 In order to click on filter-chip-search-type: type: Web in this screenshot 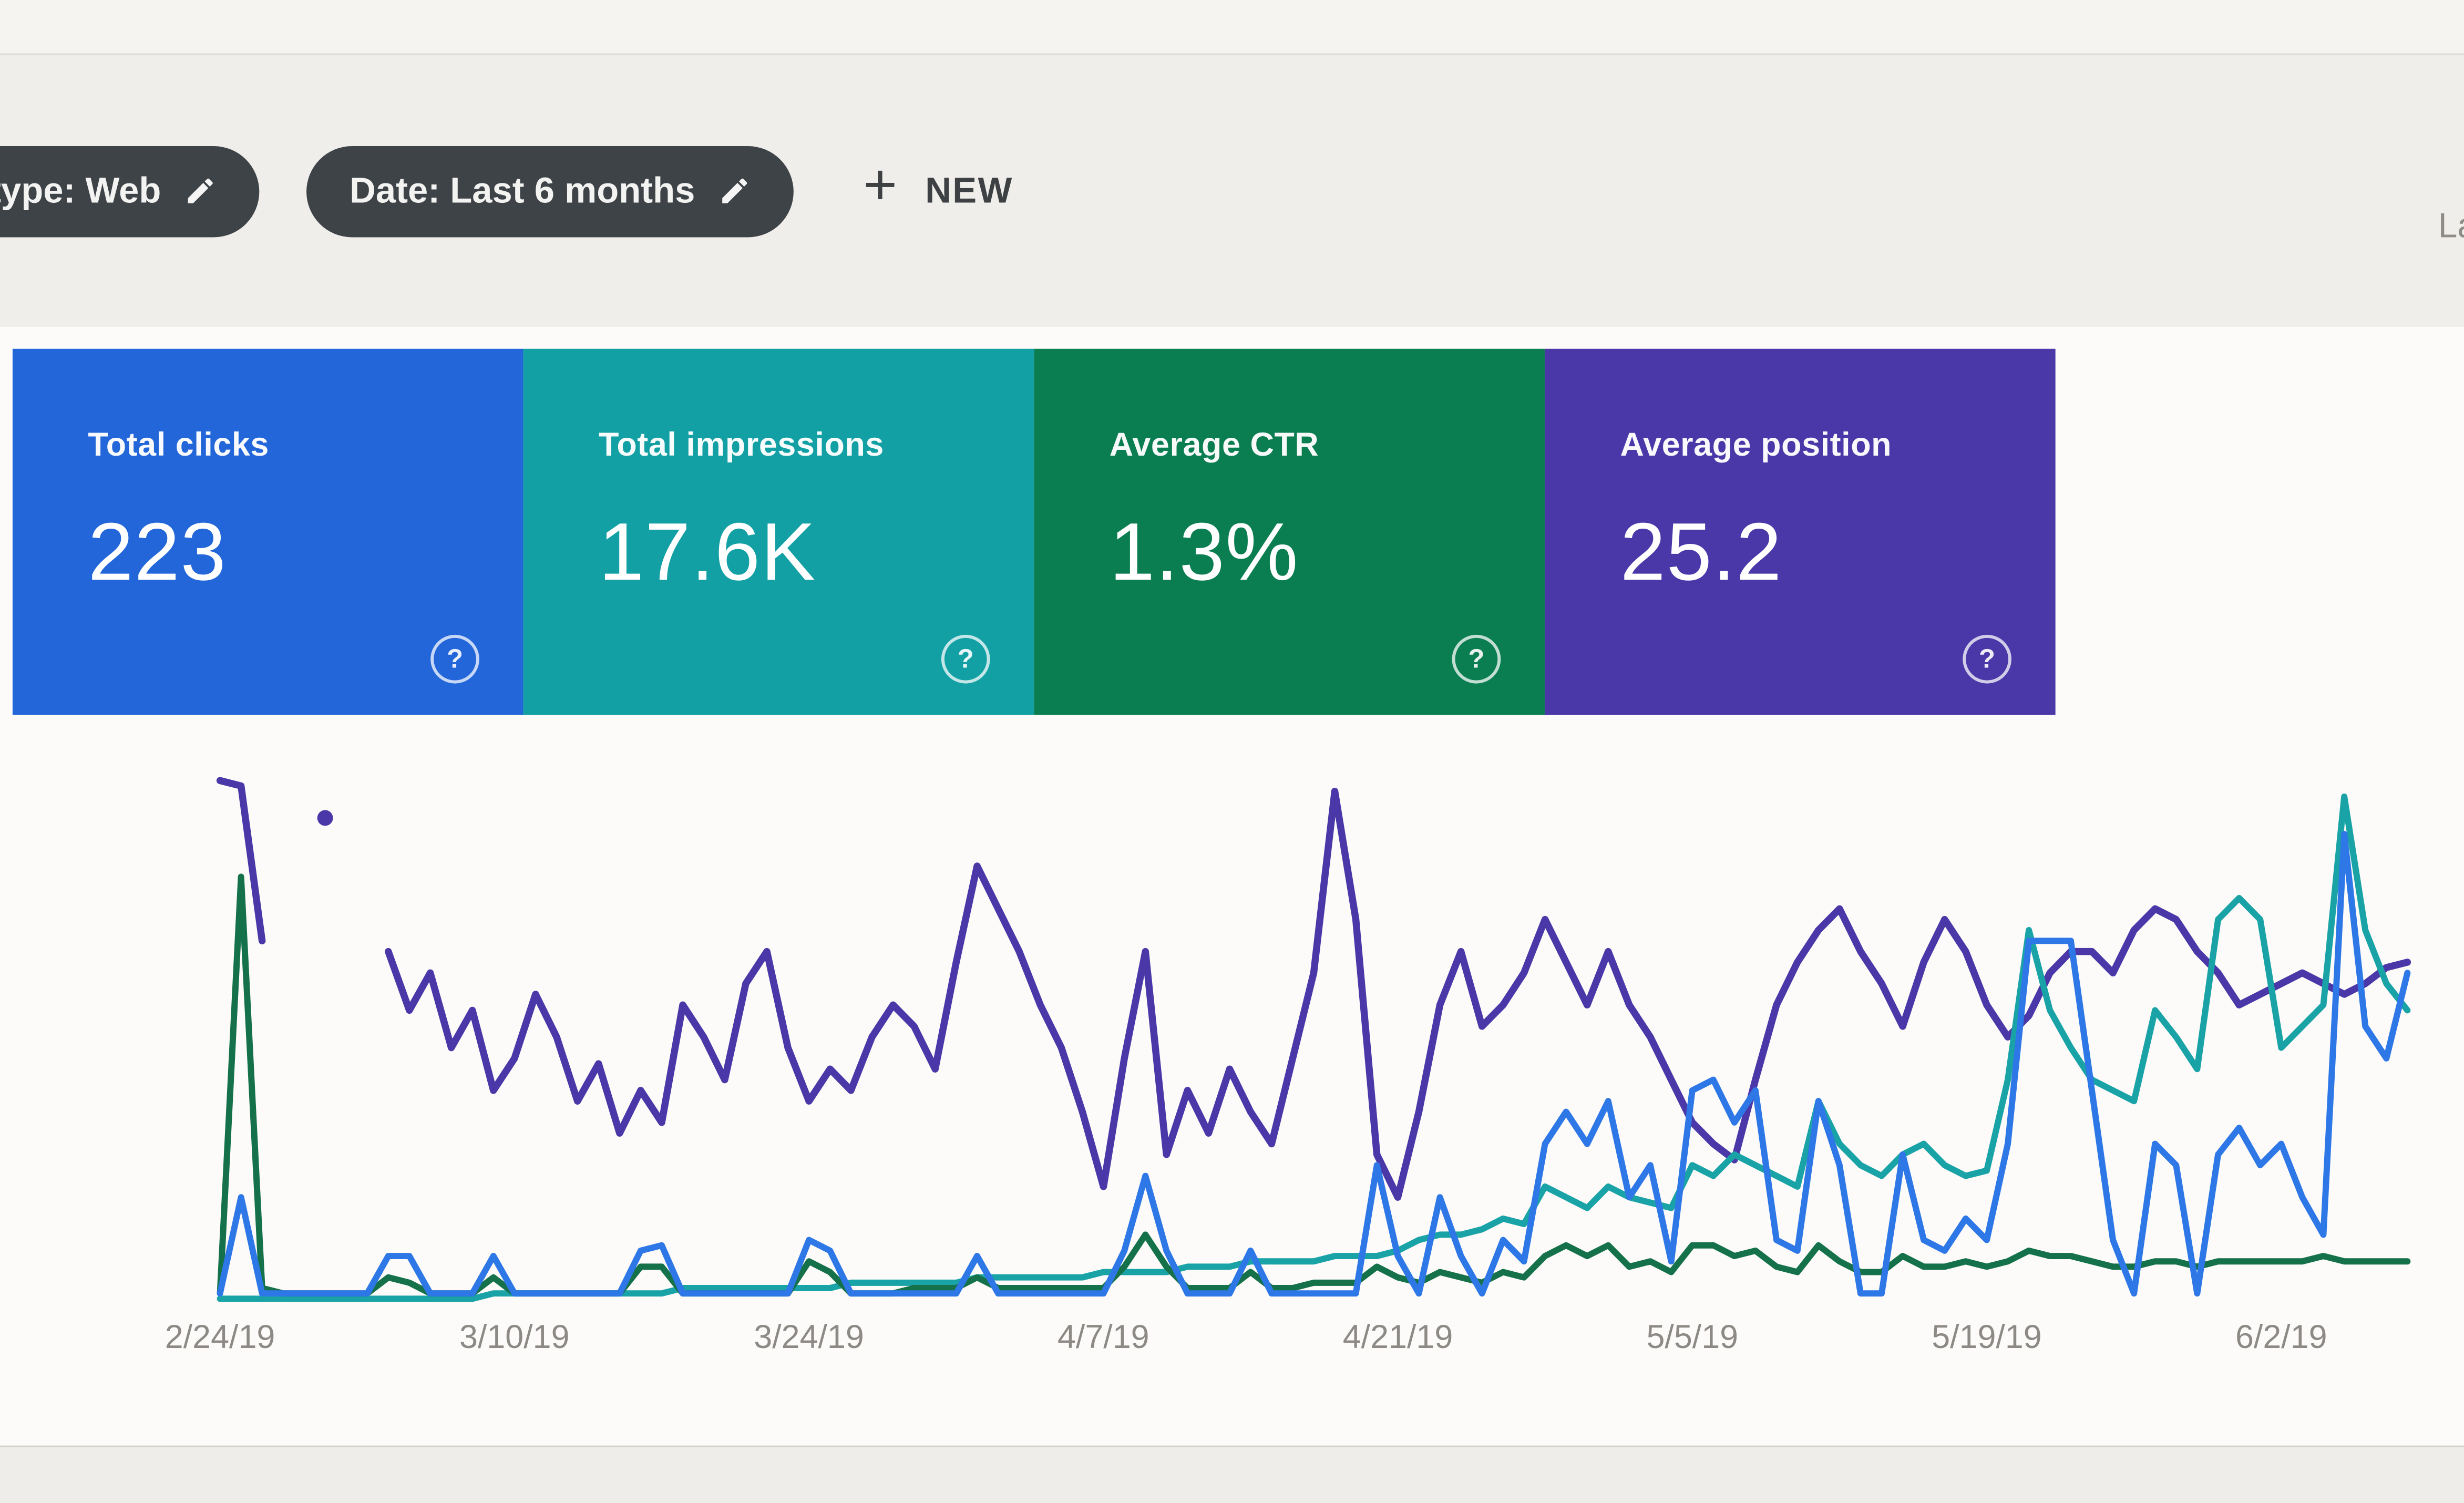, I will do `click(130, 191)`.